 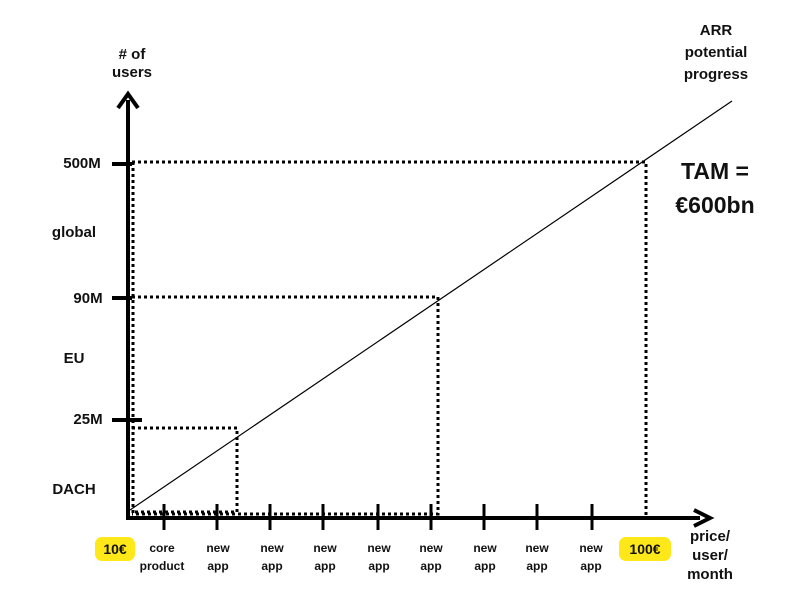 I want to click on y-axis-arrowhead, so click(x=128, y=100).